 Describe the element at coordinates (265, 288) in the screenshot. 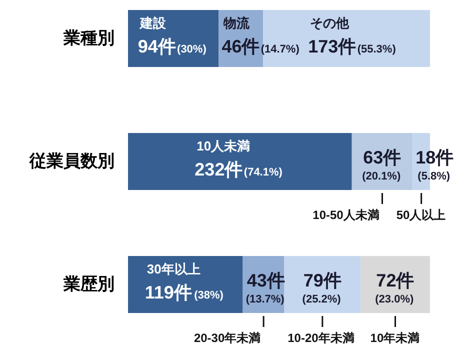

I see `data-label: 43件(13.7%)` at that location.